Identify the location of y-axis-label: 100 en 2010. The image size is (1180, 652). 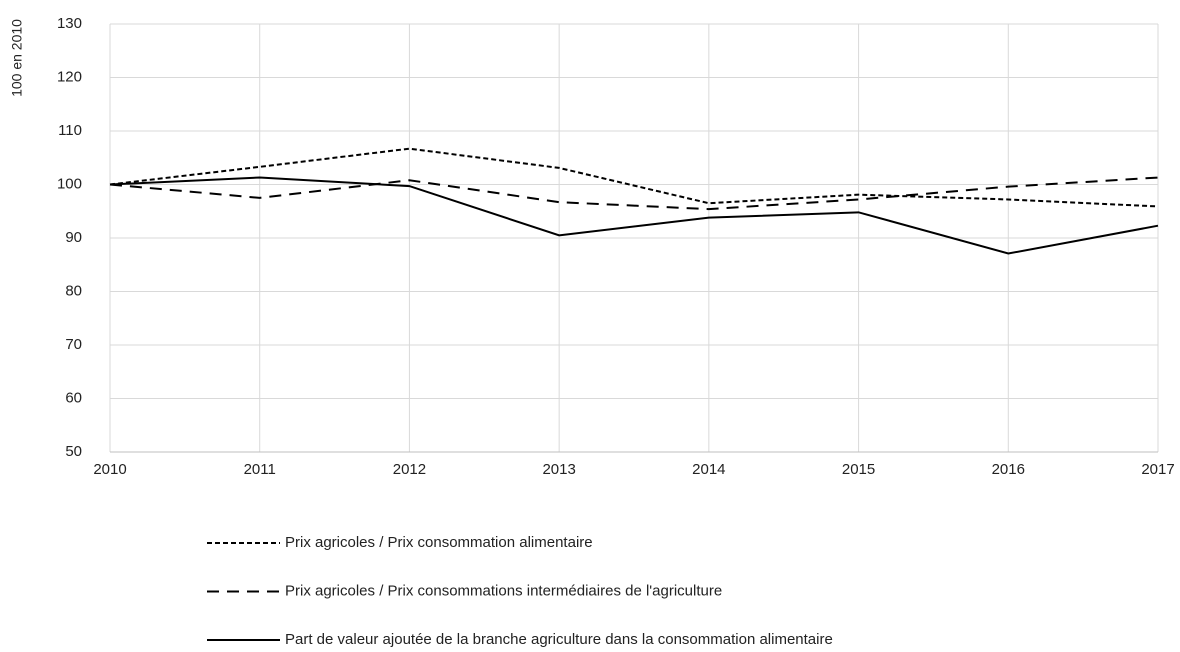
(17, 58).